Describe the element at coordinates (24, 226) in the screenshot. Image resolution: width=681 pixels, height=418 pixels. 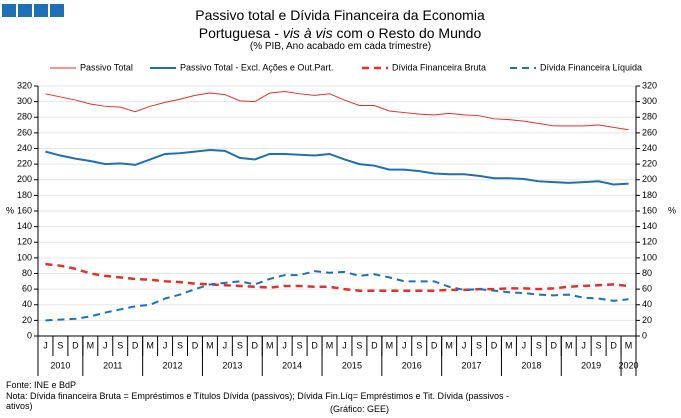
I see `y-tick-label: 140` at that location.